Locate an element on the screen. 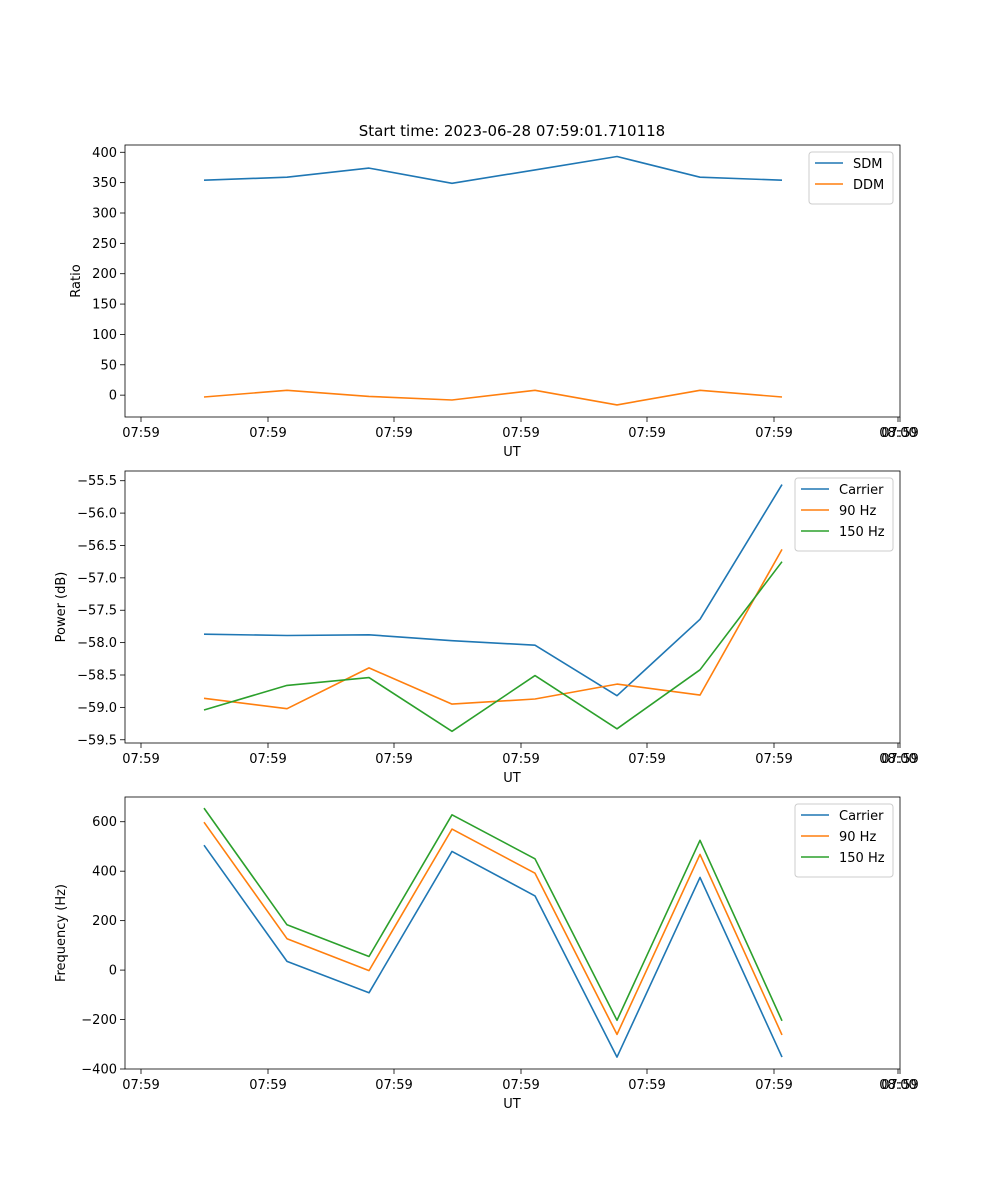 This screenshot has height=1200, width=1000. y-tick-label: −400 is located at coordinates (99, 1070).